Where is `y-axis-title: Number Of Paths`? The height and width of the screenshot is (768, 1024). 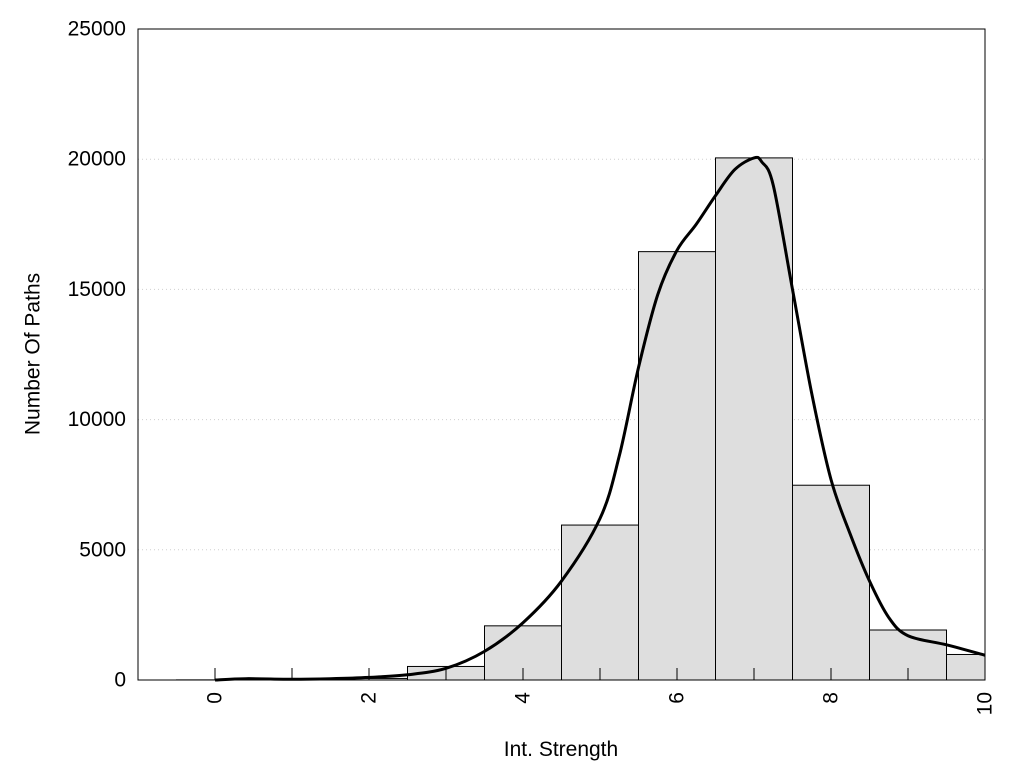 y-axis-title: Number Of Paths is located at coordinates (33, 354).